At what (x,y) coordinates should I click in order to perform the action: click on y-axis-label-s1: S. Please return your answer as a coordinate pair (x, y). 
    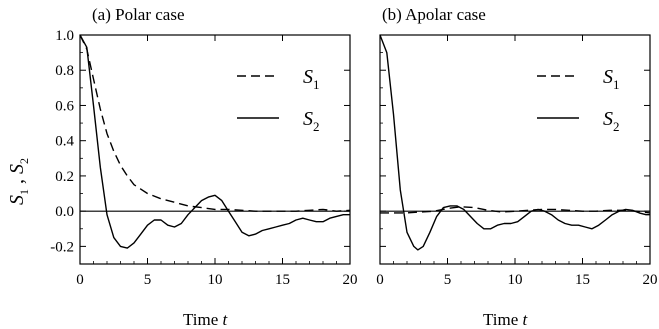
    Looking at the image, I should click on (17, 200).